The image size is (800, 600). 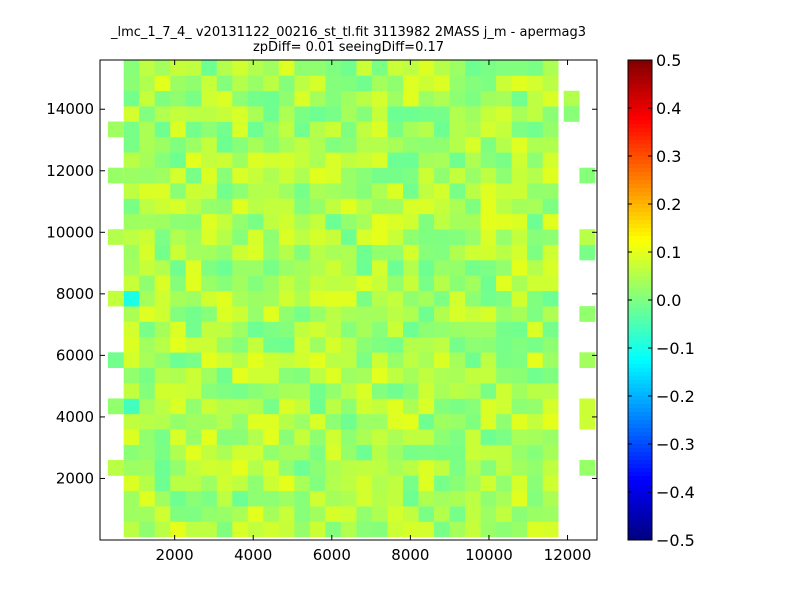 What do you see at coordinates (668, 252) in the screenshot?
I see `colorbar-tick-label: 0.1` at bounding box center [668, 252].